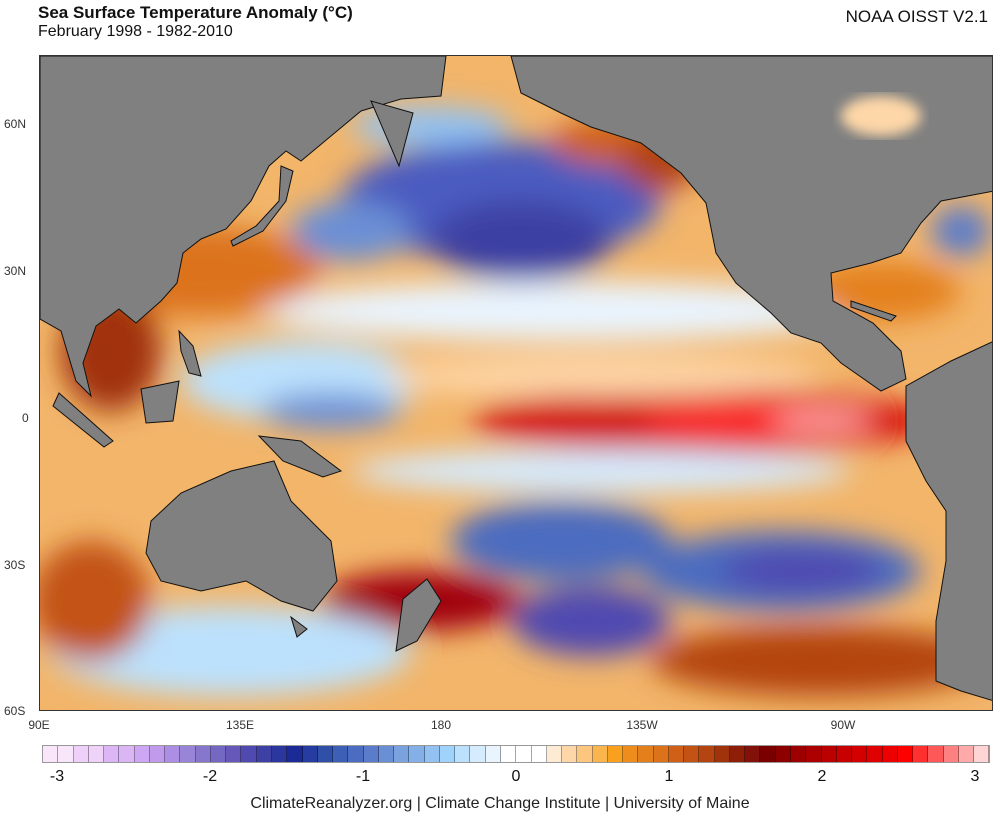  What do you see at coordinates (822, 776) in the screenshot?
I see `colorbar-tick: 2` at bounding box center [822, 776].